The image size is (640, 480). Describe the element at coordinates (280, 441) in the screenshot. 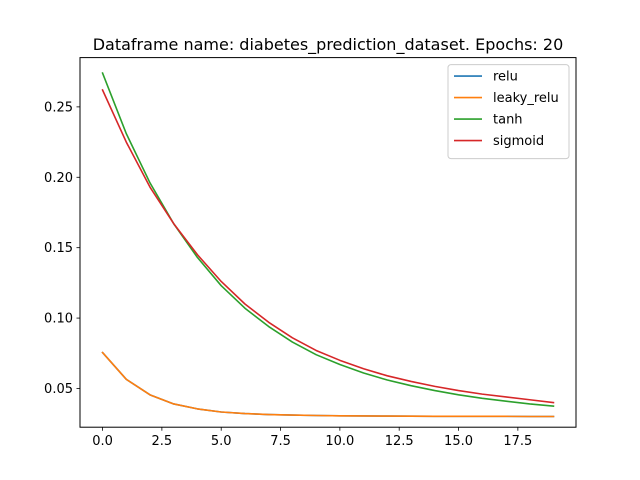

I see `x-tick-label: 7.5` at that location.